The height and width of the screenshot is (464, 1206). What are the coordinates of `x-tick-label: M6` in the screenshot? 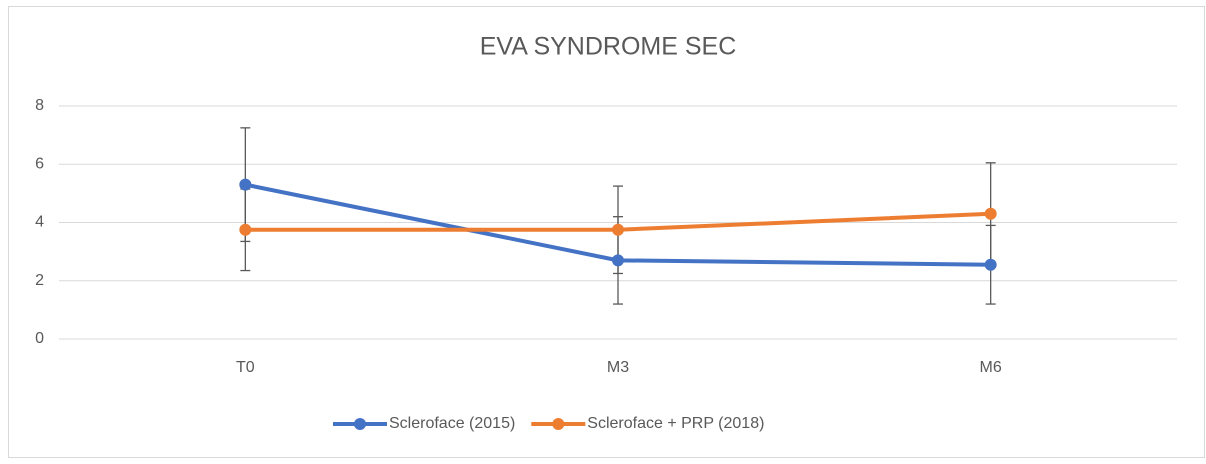 It's located at (991, 367).